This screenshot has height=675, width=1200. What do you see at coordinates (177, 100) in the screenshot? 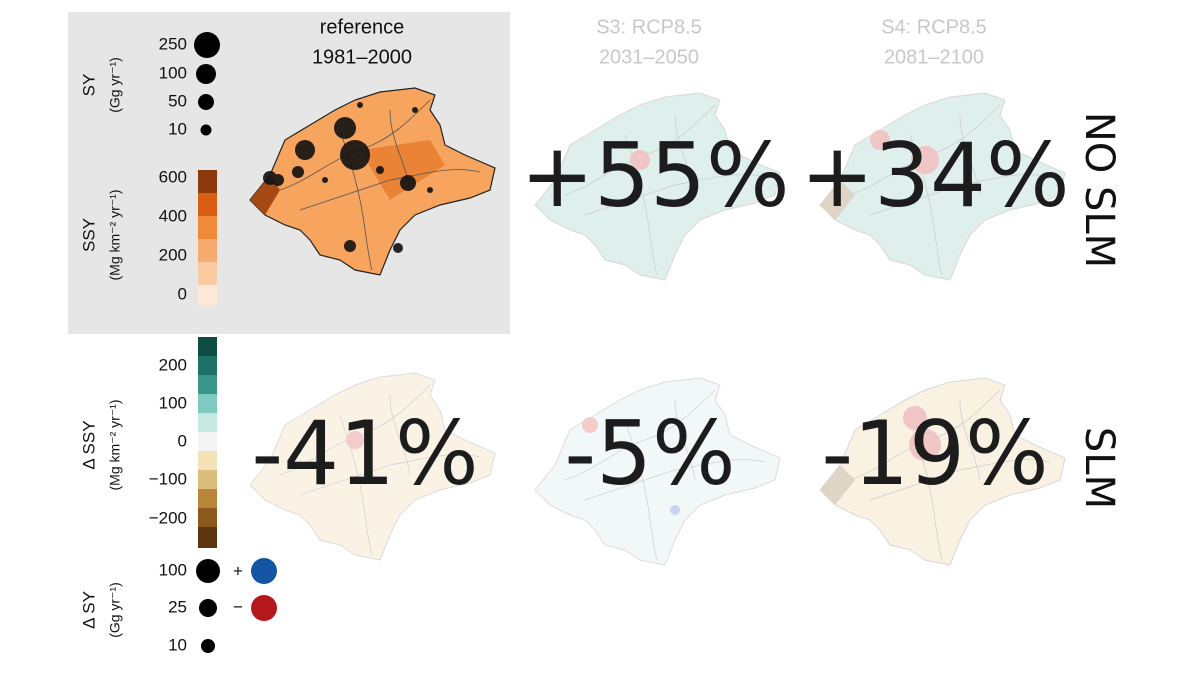
I see `legend-label: 50` at bounding box center [177, 100].